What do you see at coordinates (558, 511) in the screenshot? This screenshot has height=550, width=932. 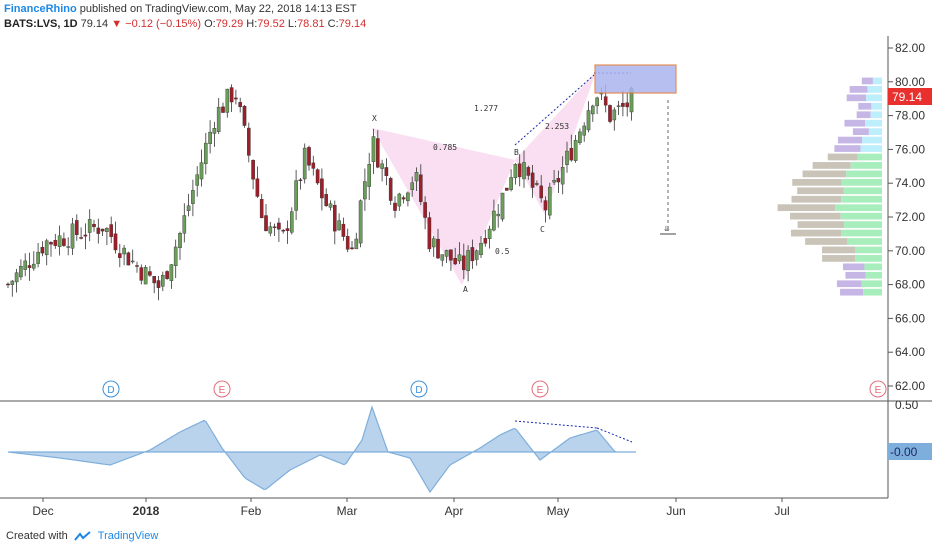 I see `time-tick-label: May` at bounding box center [558, 511].